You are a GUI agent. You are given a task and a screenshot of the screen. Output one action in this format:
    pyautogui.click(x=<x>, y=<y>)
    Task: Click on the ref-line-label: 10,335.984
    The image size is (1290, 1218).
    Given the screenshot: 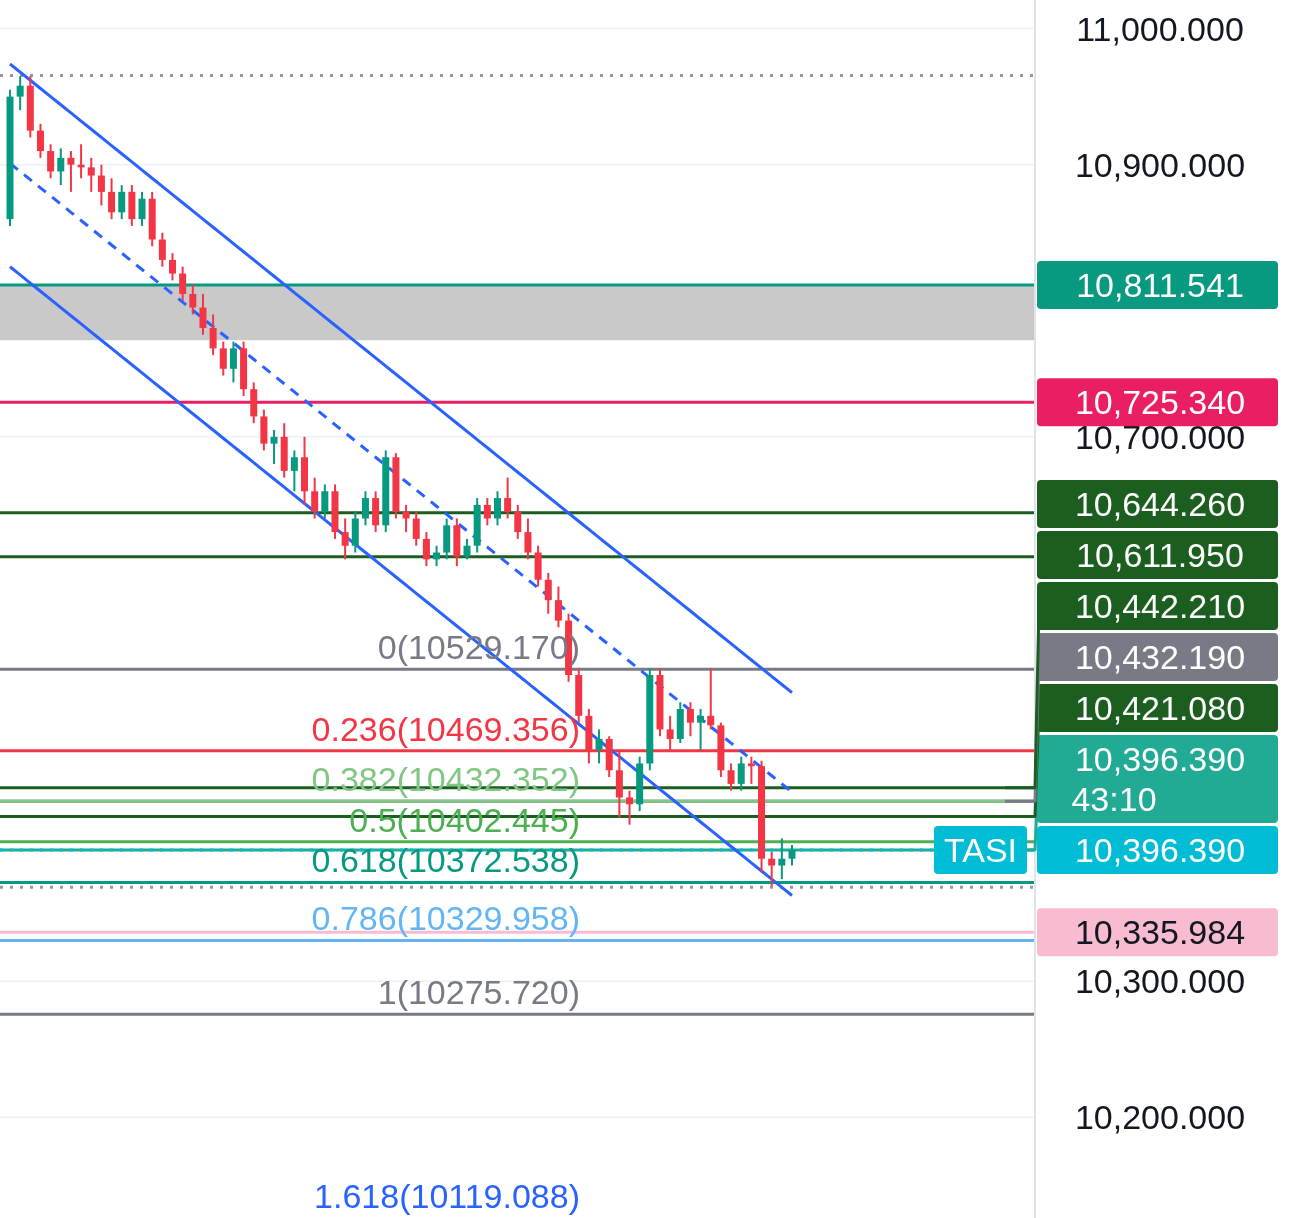 What is the action you would take?
    pyautogui.click(x=1160, y=932)
    